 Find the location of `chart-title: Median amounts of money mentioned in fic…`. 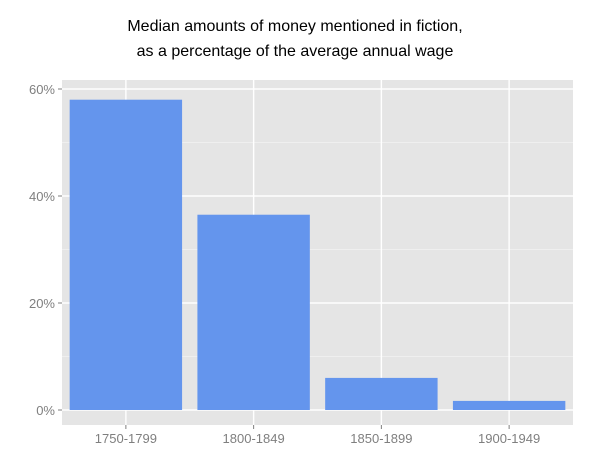

chart-title: Median amounts of money mentioned in fic… is located at coordinates (295, 39).